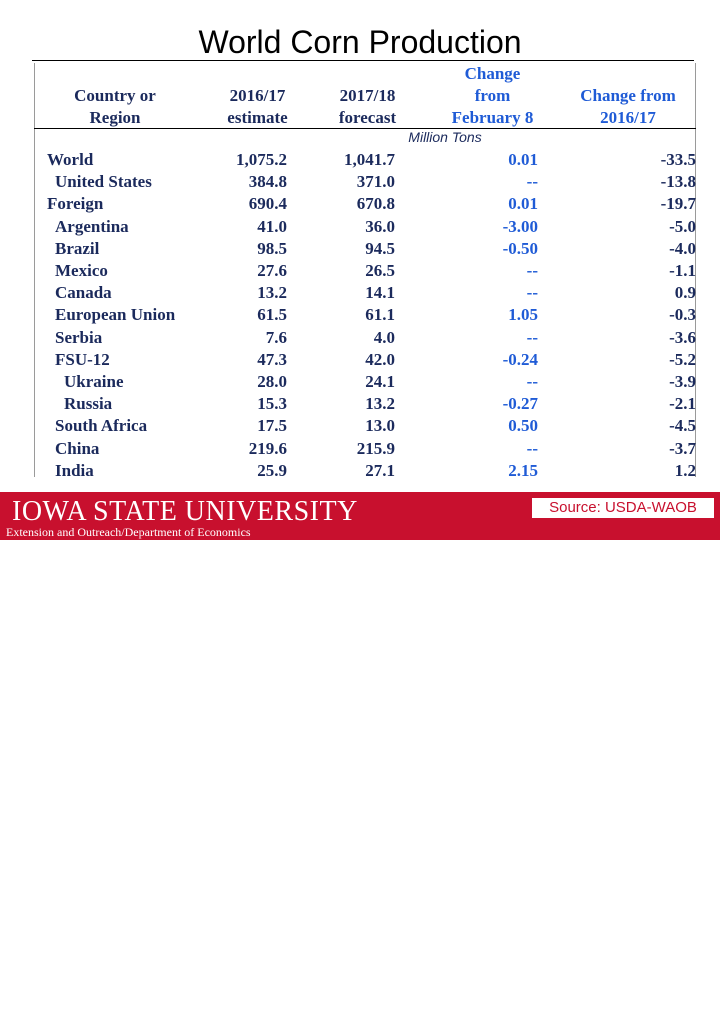  Describe the element at coordinates (628, 95) in the screenshot. I see `header-change-prior-line1: Change from` at that location.